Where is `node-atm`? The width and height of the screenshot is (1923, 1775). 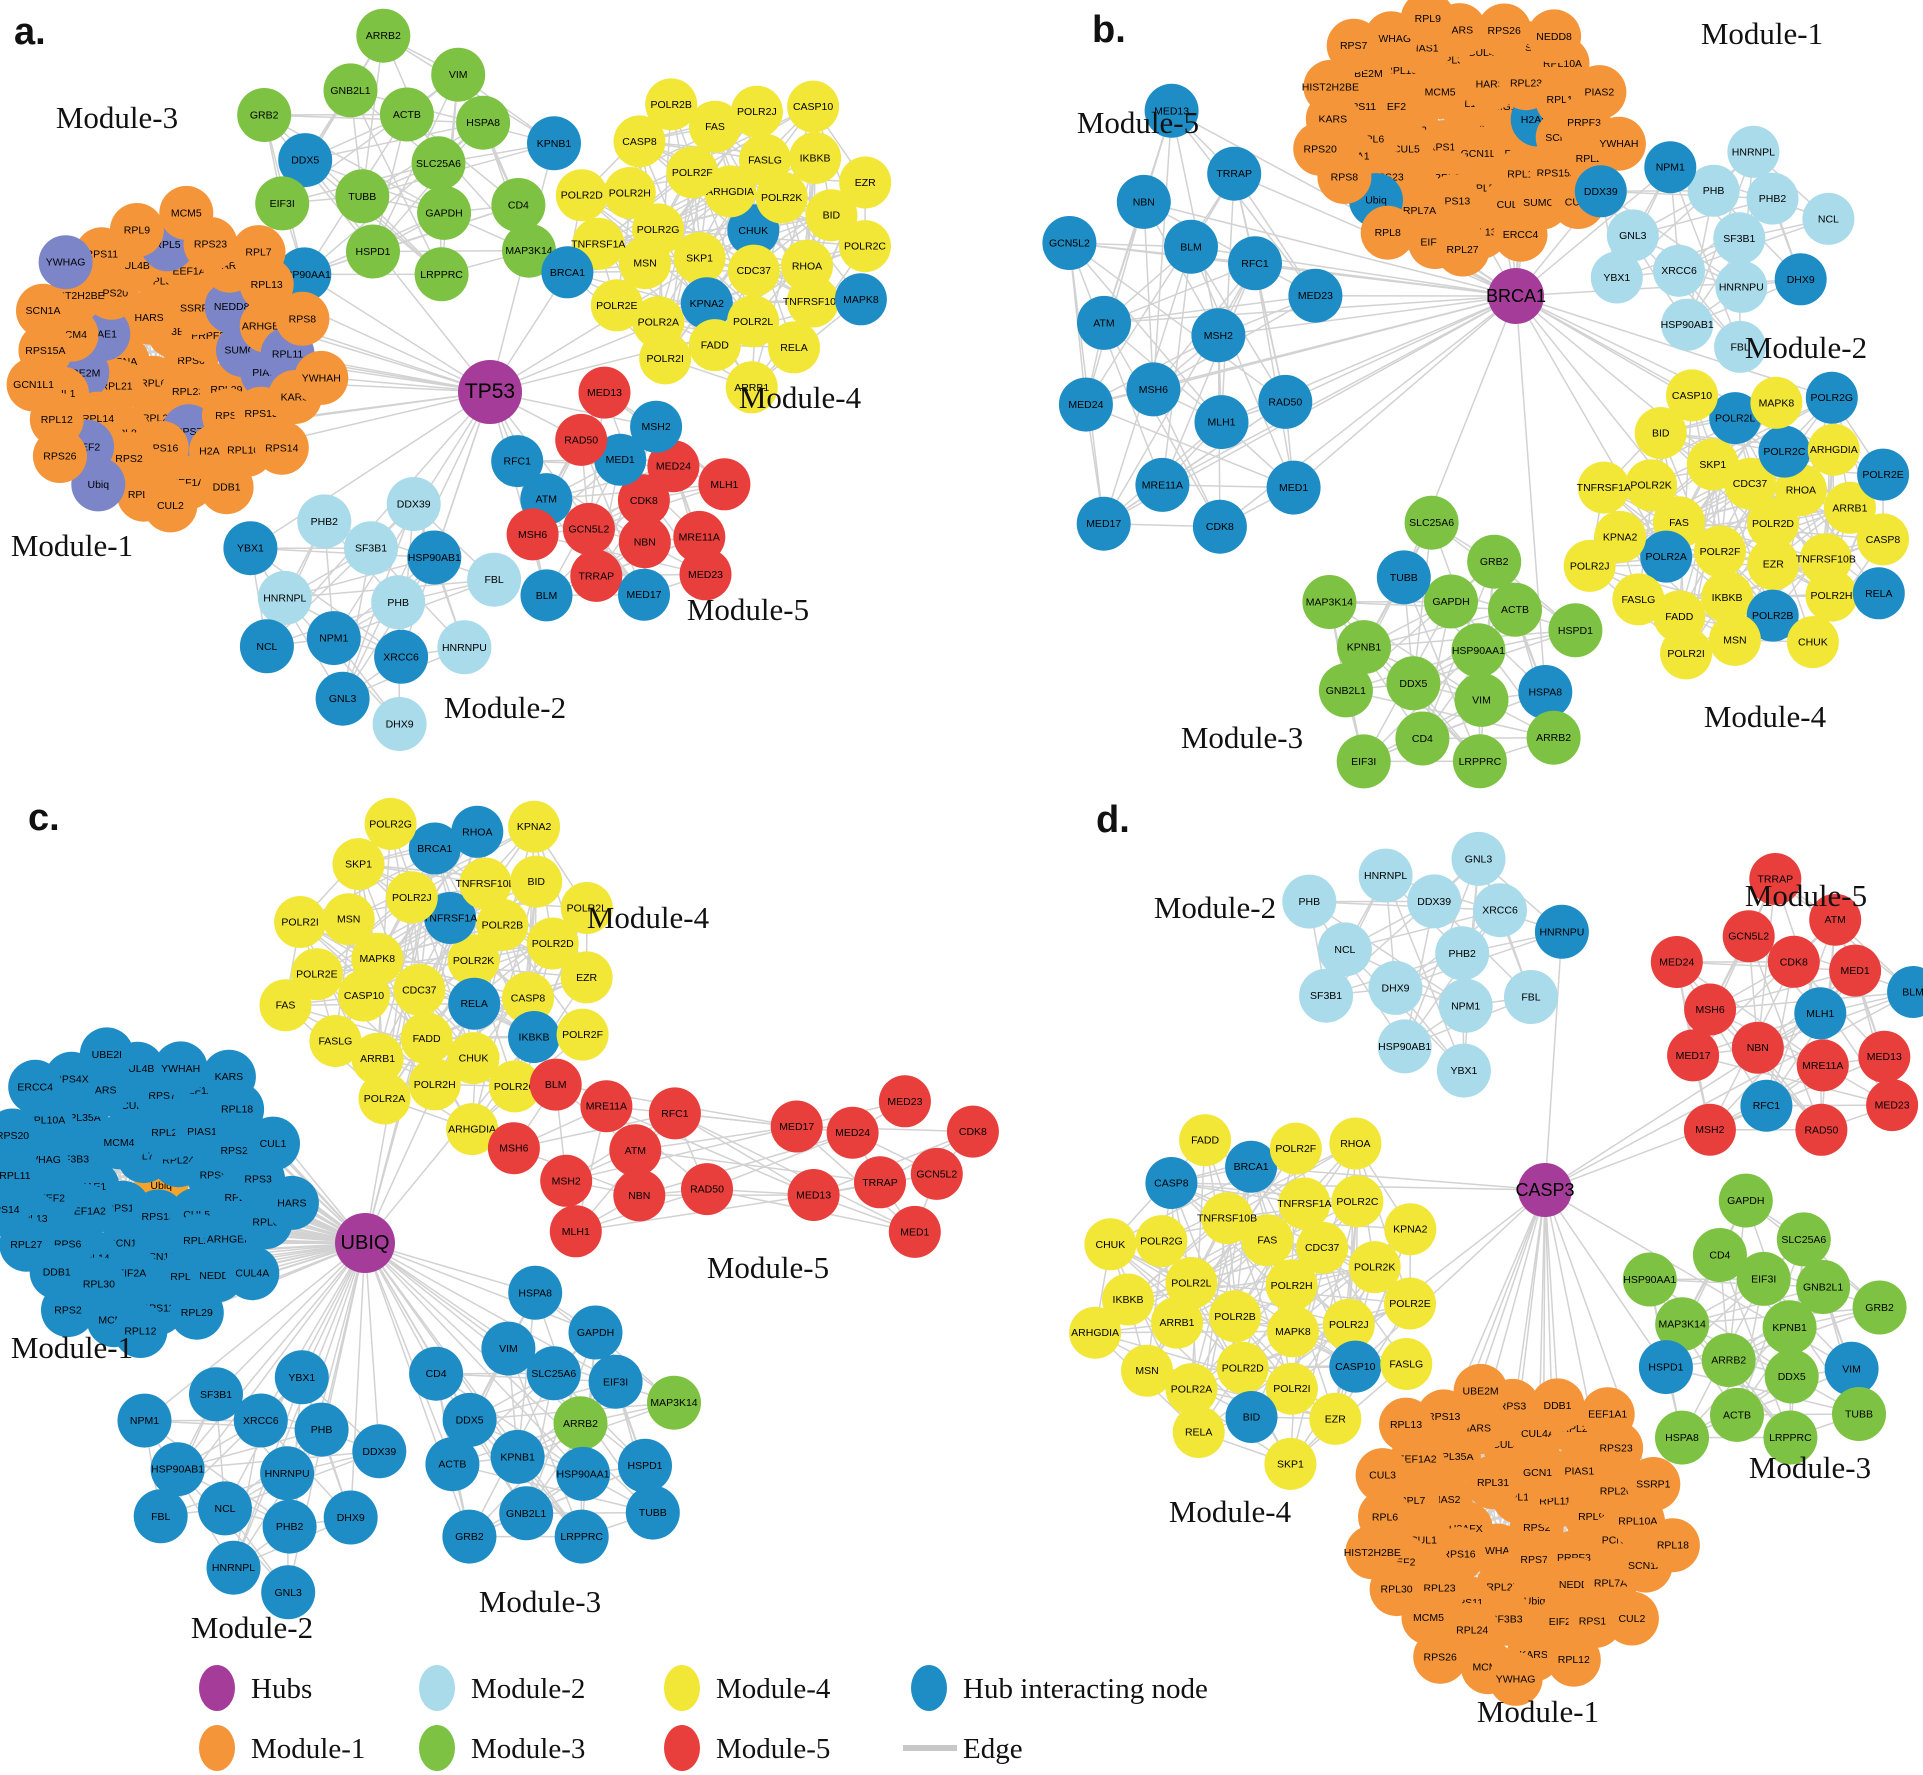 node-atm is located at coordinates (1104, 322).